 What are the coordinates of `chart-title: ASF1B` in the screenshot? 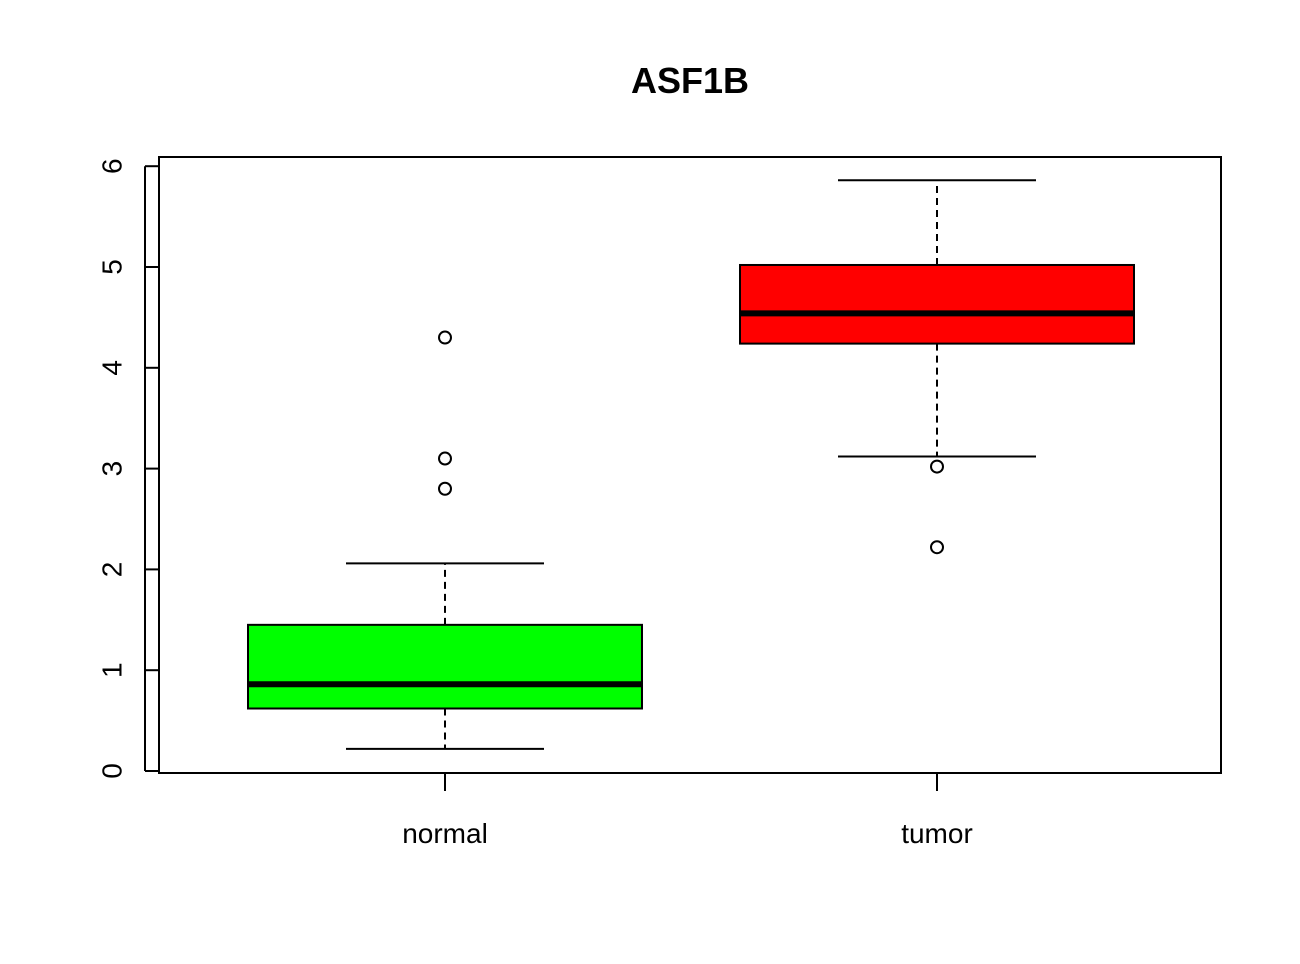 It's located at (690, 80).